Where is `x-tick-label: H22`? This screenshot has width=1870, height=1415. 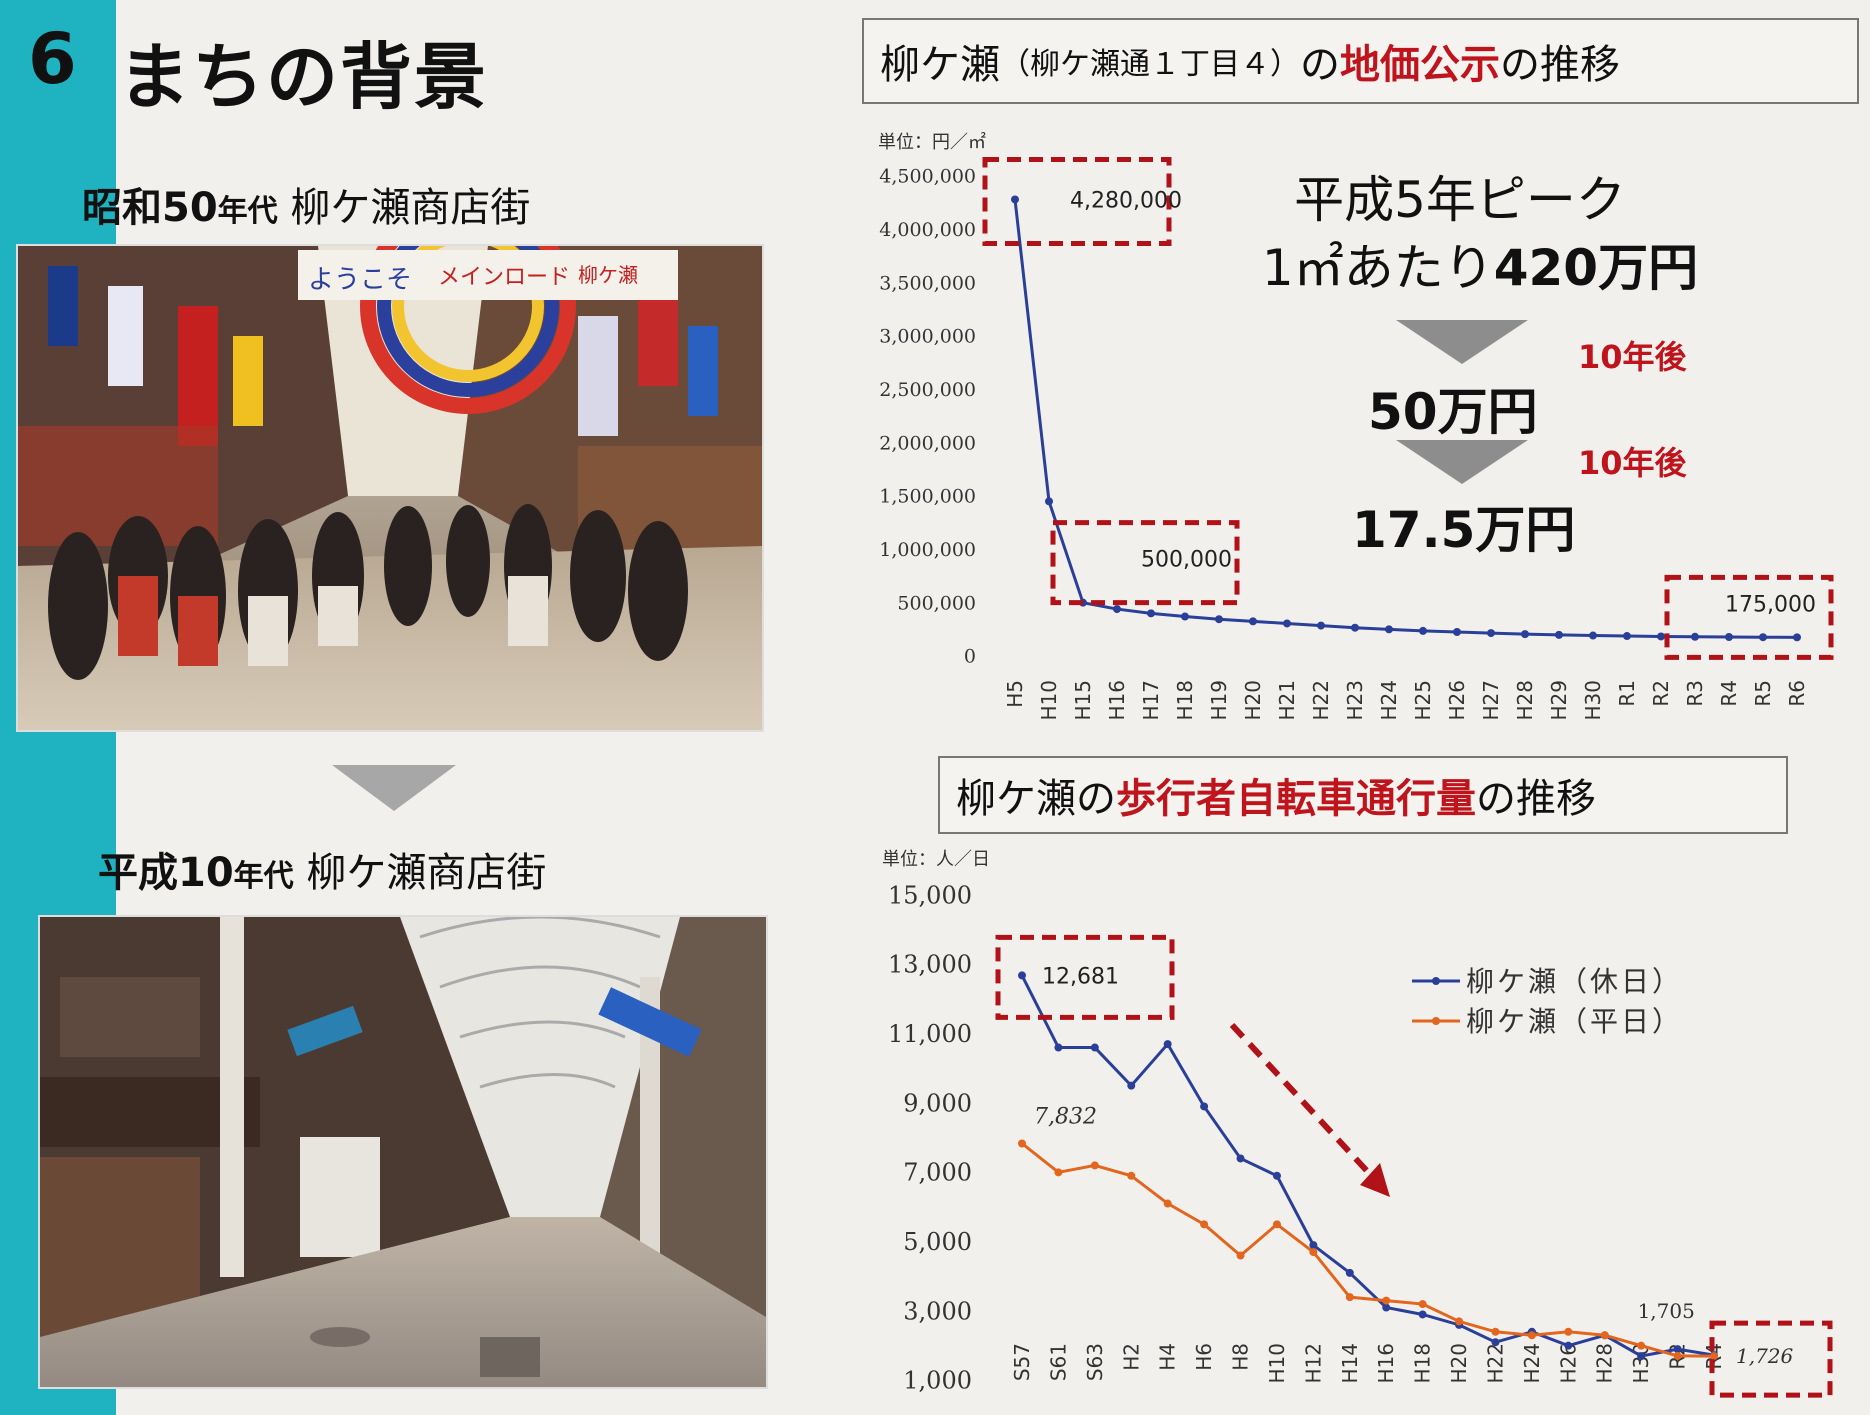 x-tick-label: H22 is located at coordinates (1321, 700).